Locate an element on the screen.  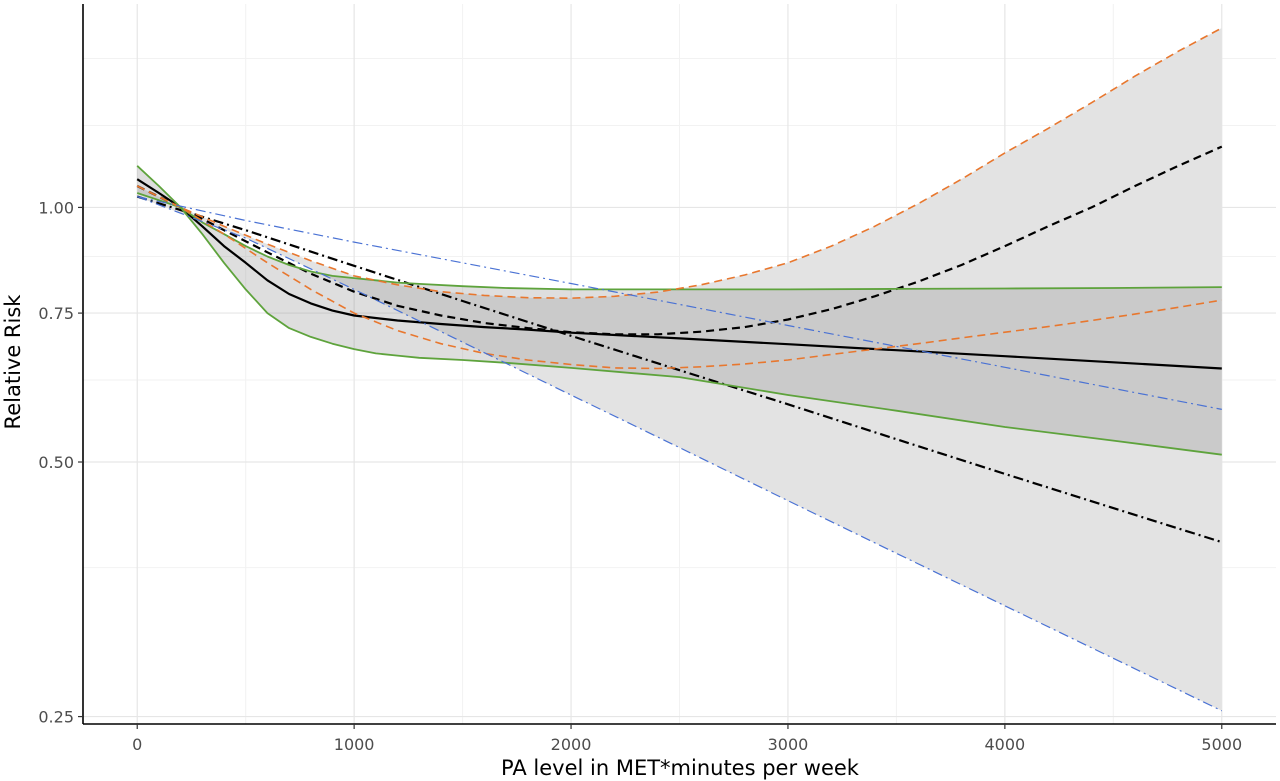
y-tick-labels: 0.25 0.50 0.75 1.00 is located at coordinates (56, 462).